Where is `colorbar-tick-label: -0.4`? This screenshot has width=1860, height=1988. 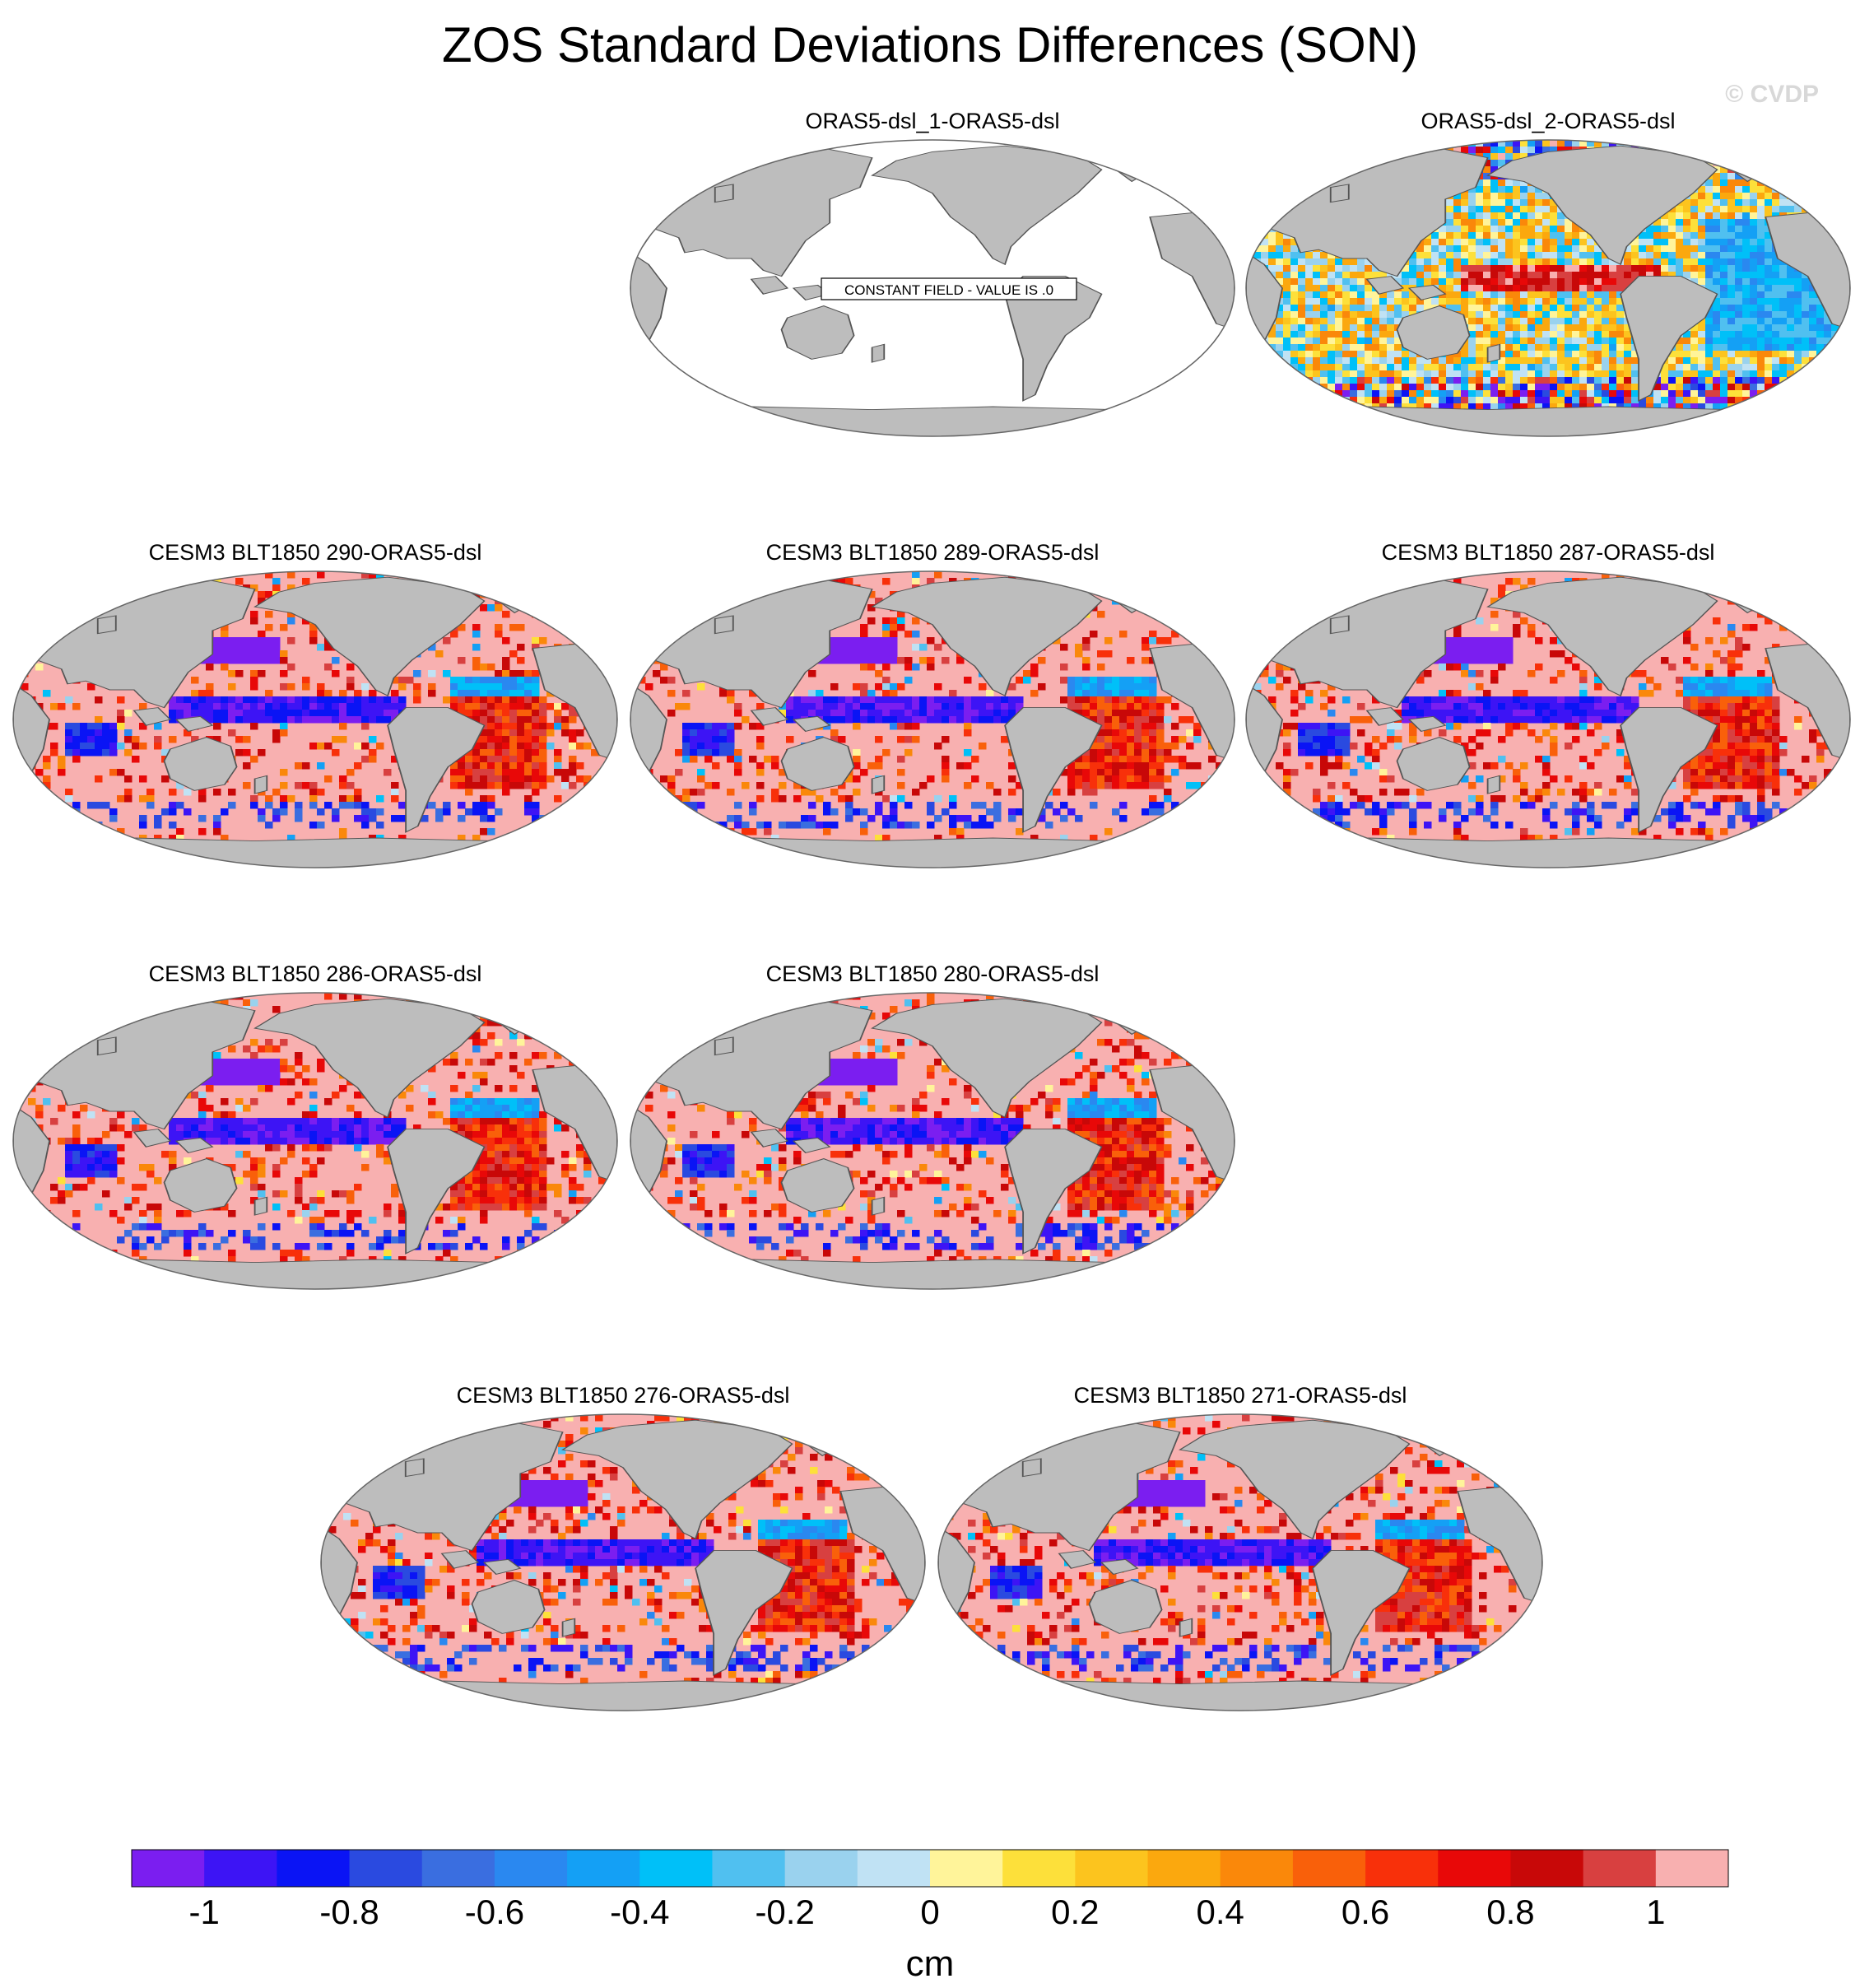 colorbar-tick-label: -0.4 is located at coordinates (639, 1912).